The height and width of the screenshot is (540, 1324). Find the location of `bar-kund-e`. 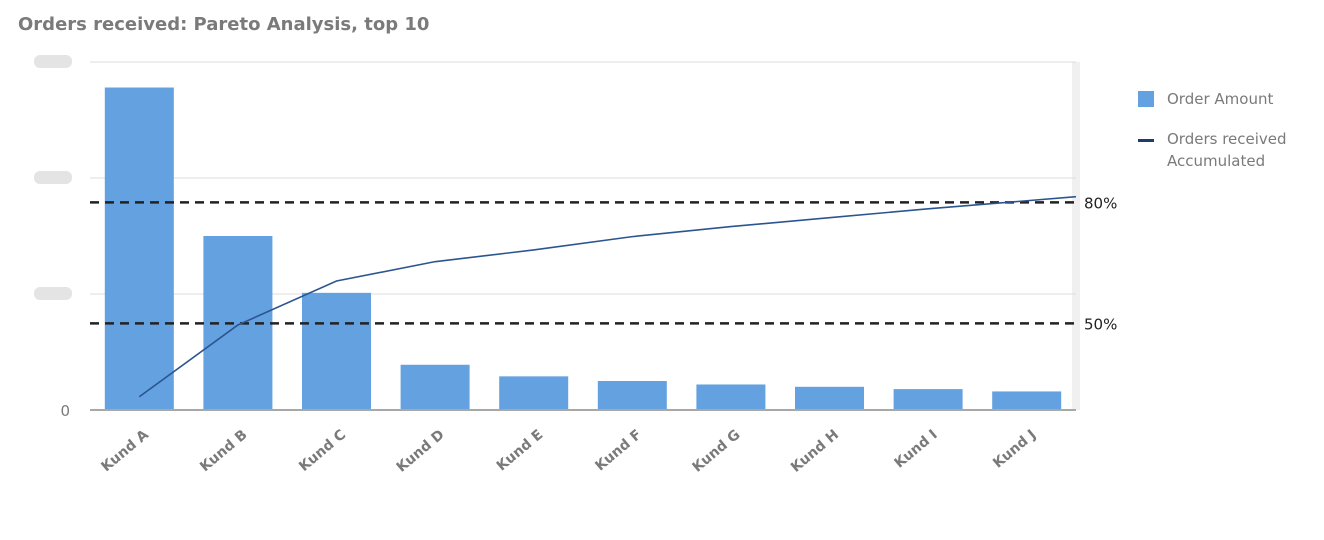

bar-kund-e is located at coordinates (534, 393).